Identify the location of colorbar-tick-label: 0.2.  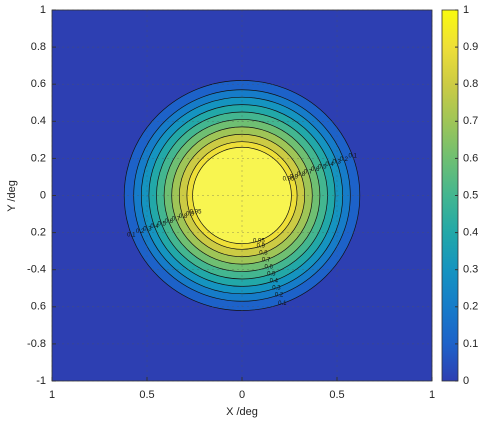
(470, 307).